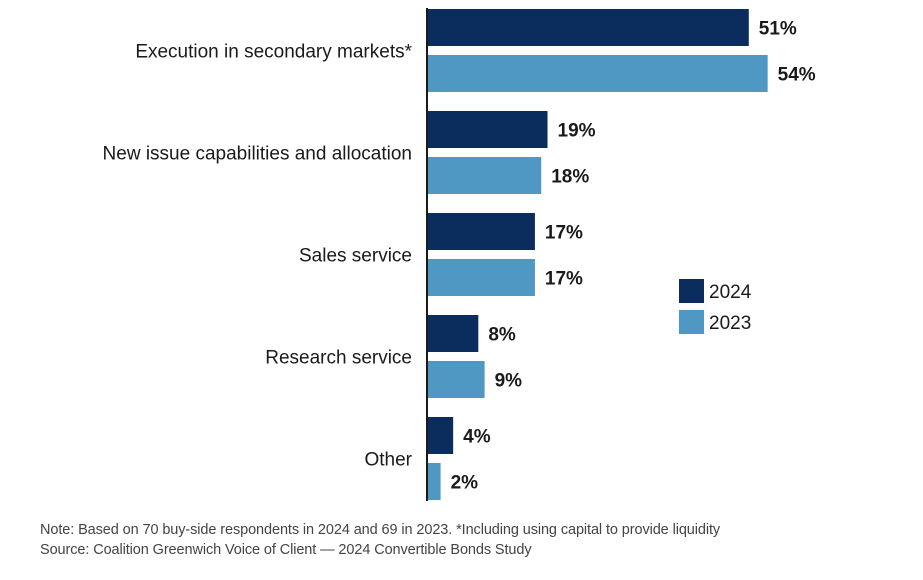 The image size is (923, 580). I want to click on category-label: Other, so click(388, 460).